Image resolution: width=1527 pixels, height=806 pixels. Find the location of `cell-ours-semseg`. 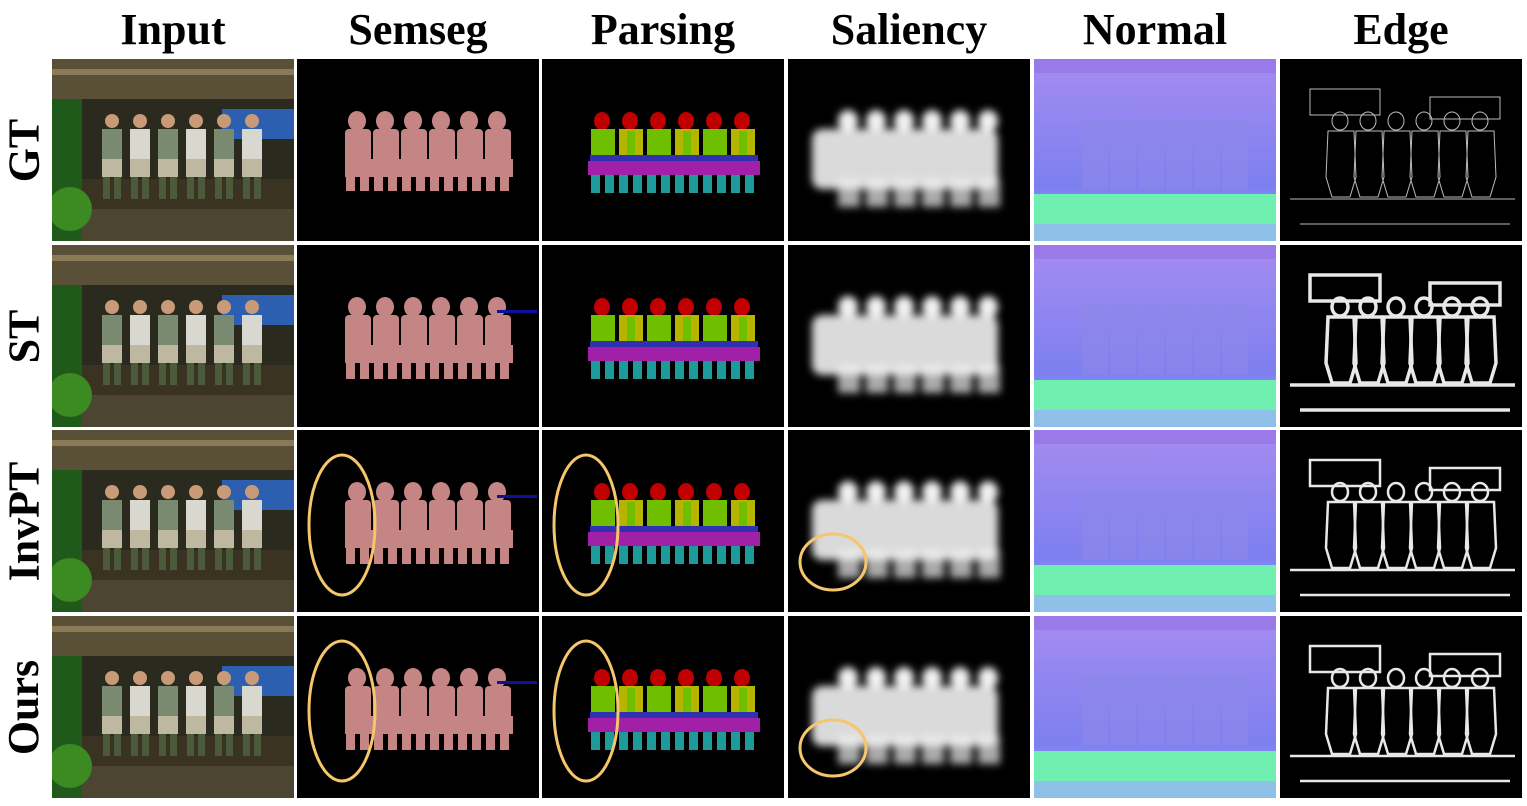

cell-ours-semseg is located at coordinates (418, 707).